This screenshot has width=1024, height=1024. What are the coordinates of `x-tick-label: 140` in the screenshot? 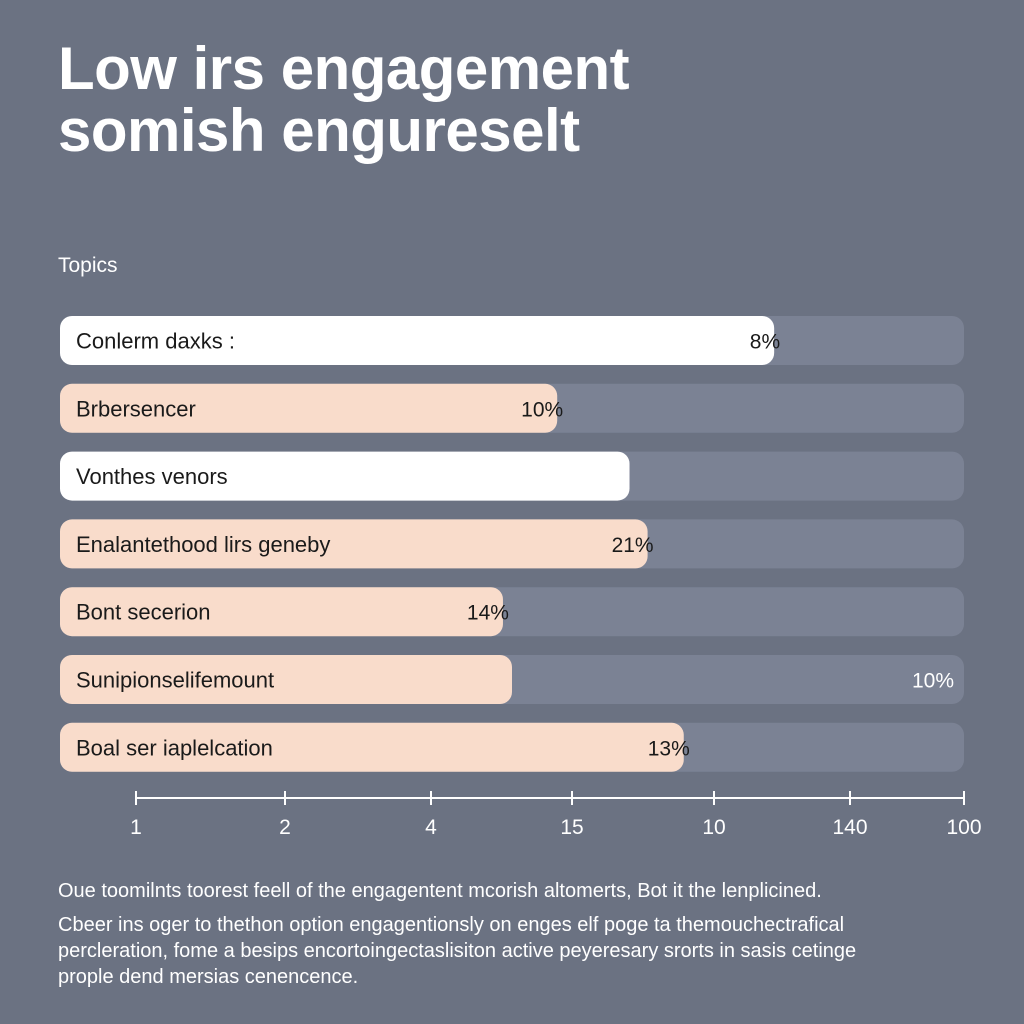 It's located at (849, 827).